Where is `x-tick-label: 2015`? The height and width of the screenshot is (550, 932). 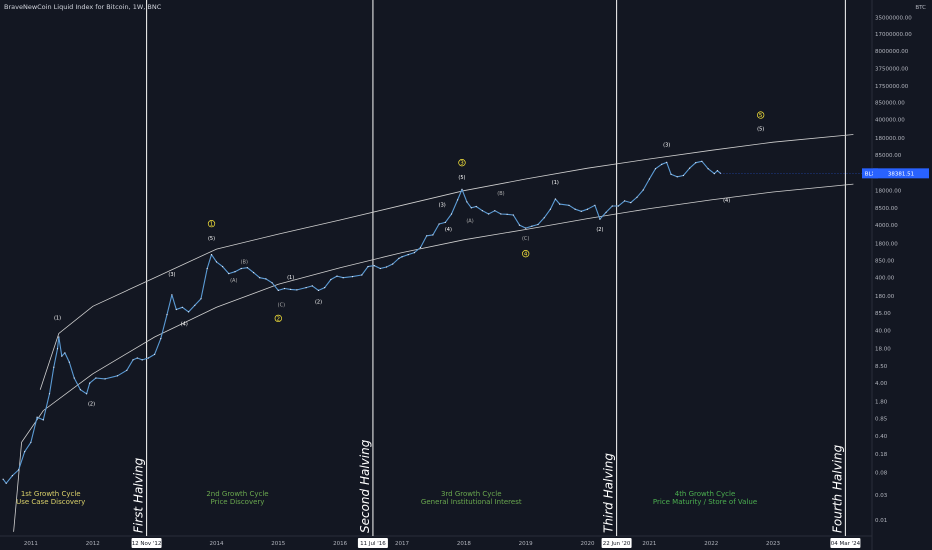
x-tick-label: 2015 is located at coordinates (278, 544).